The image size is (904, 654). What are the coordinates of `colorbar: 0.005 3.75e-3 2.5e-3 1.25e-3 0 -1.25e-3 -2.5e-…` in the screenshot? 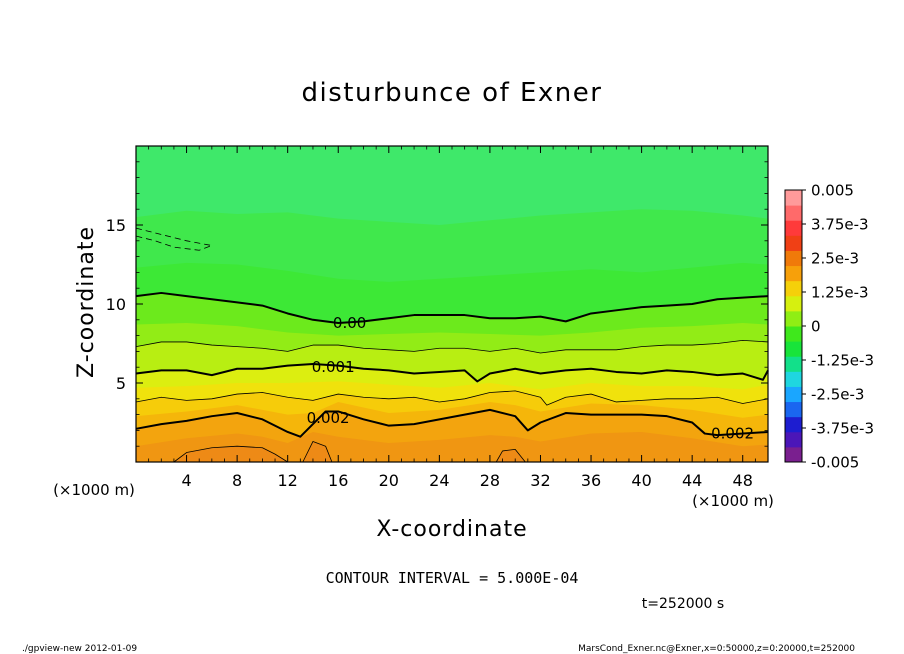 It's located at (829, 327).